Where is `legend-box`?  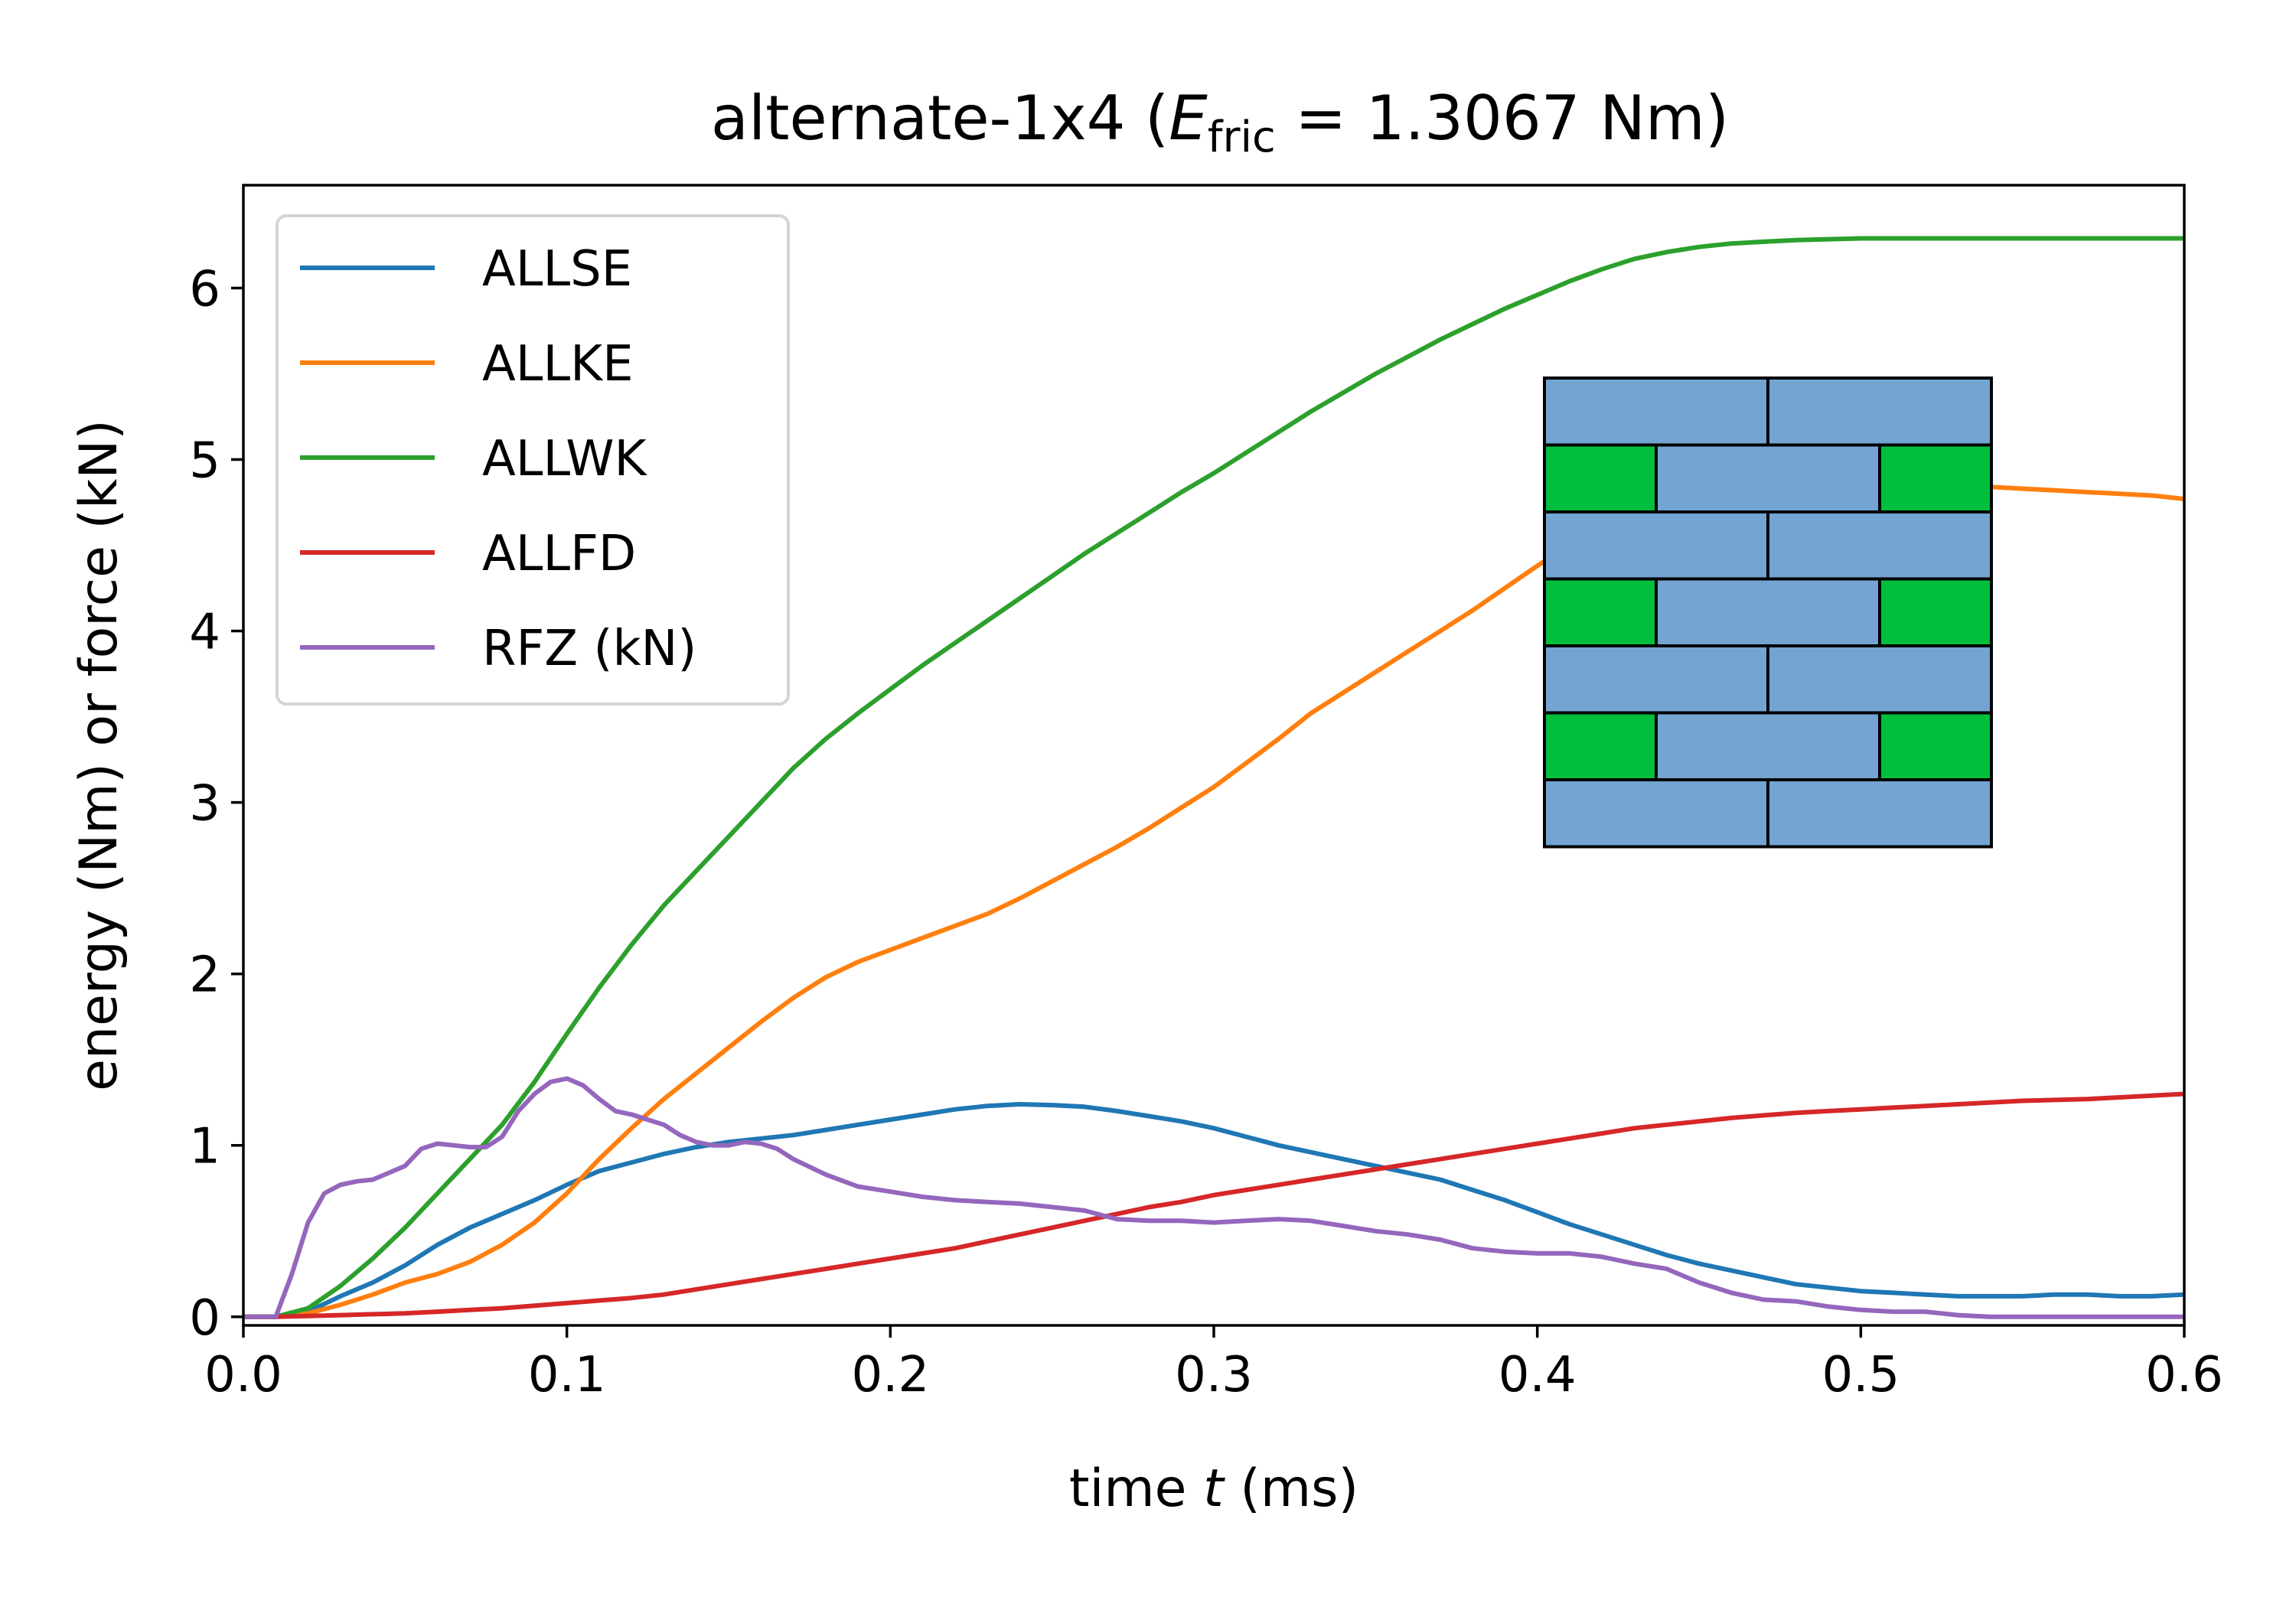
legend-box is located at coordinates (533, 460).